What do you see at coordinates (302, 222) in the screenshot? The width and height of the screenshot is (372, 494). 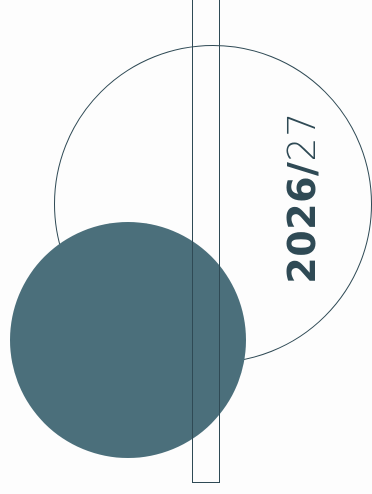 I see `year-main: 2026/` at bounding box center [302, 222].